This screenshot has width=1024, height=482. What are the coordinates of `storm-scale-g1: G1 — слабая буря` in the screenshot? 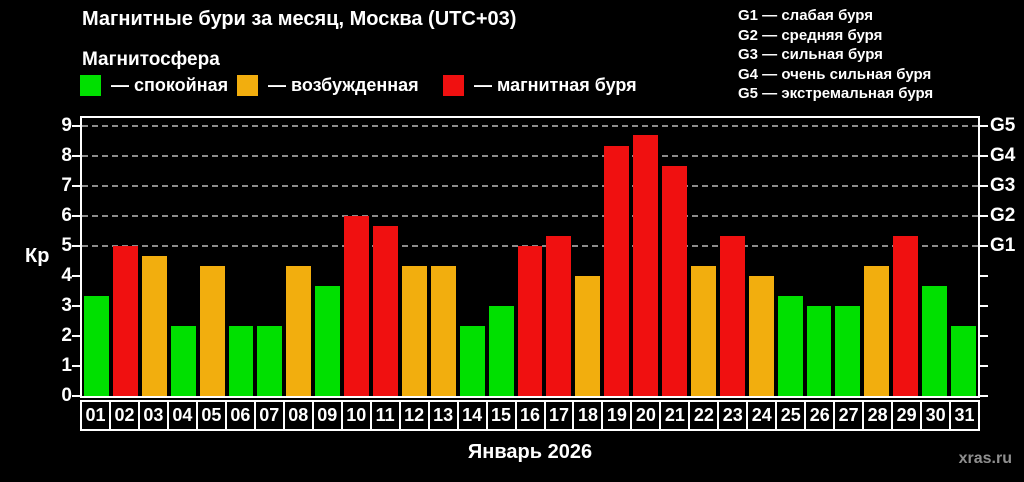 It's located at (806, 15).